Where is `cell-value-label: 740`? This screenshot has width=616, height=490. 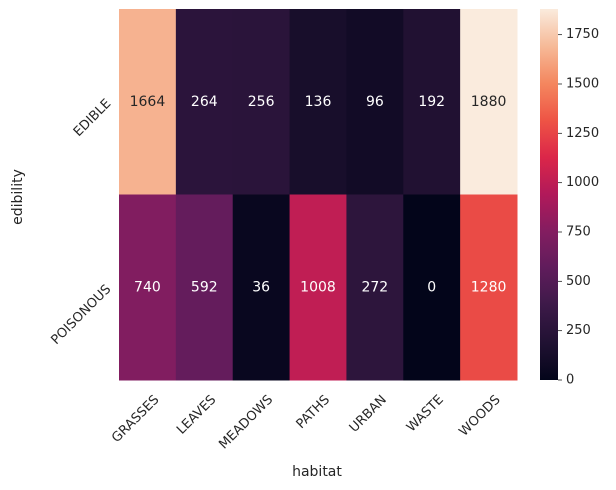
cell-value-label: 740 is located at coordinates (147, 287).